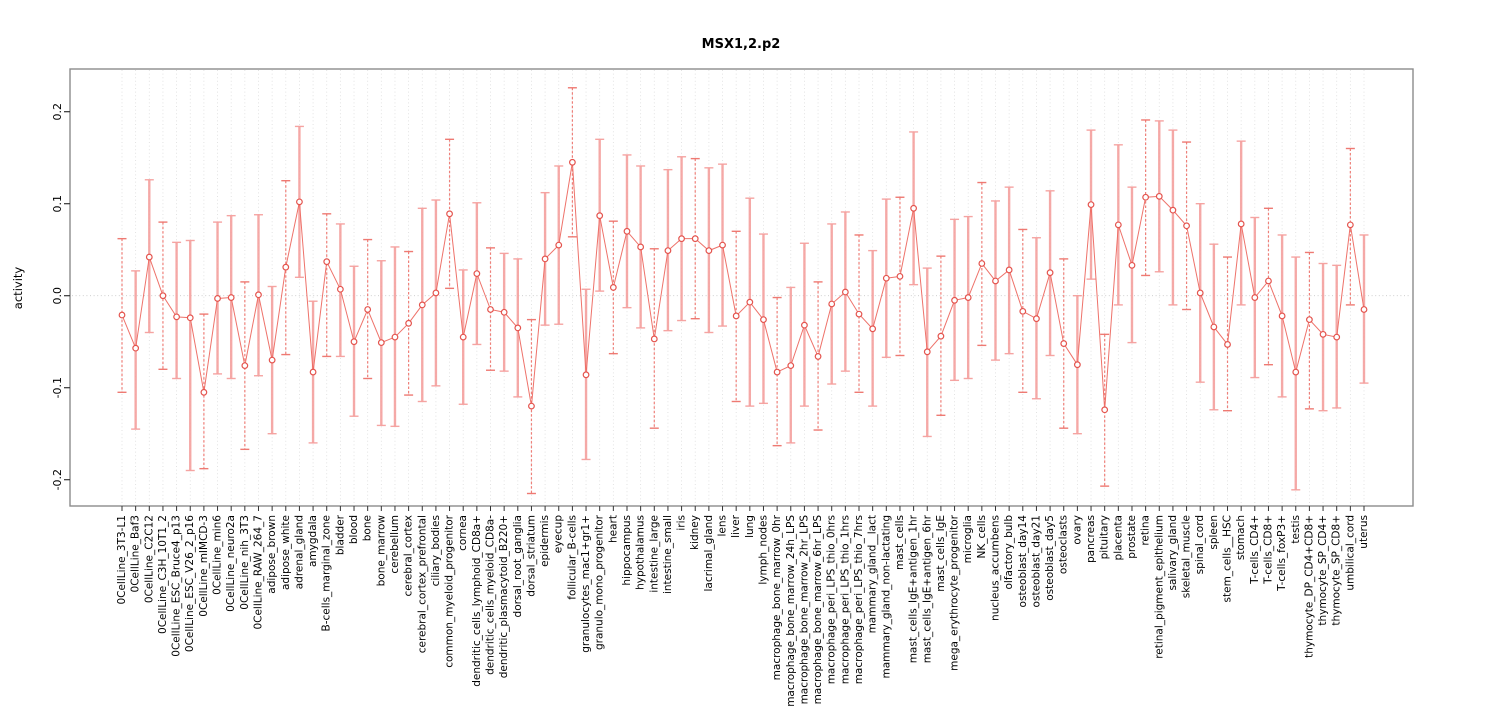 This screenshot has width=1485, height=720. I want to click on x-tick-label: uterus, so click(1364, 532).